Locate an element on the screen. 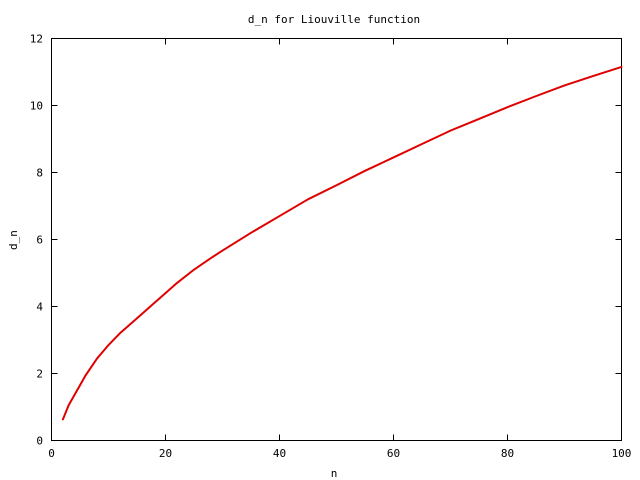 This screenshot has height=480, width=640. x-tick-label: 80 is located at coordinates (507, 453).